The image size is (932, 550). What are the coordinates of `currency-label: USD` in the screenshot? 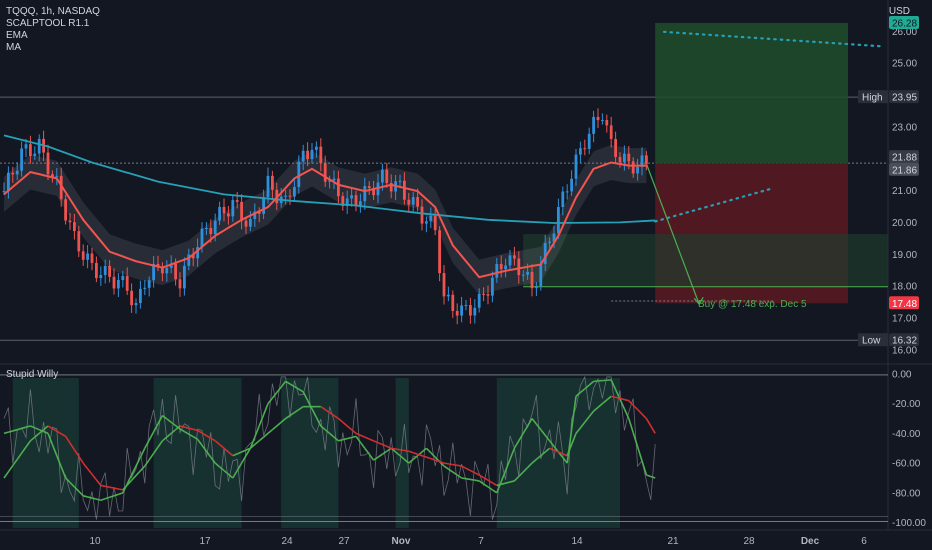 It's located at (899, 11).